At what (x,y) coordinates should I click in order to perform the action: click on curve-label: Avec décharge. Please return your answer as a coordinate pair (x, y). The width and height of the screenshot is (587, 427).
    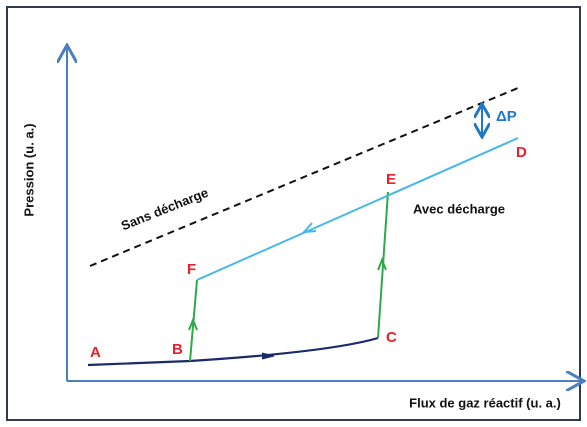
    Looking at the image, I should click on (459, 208).